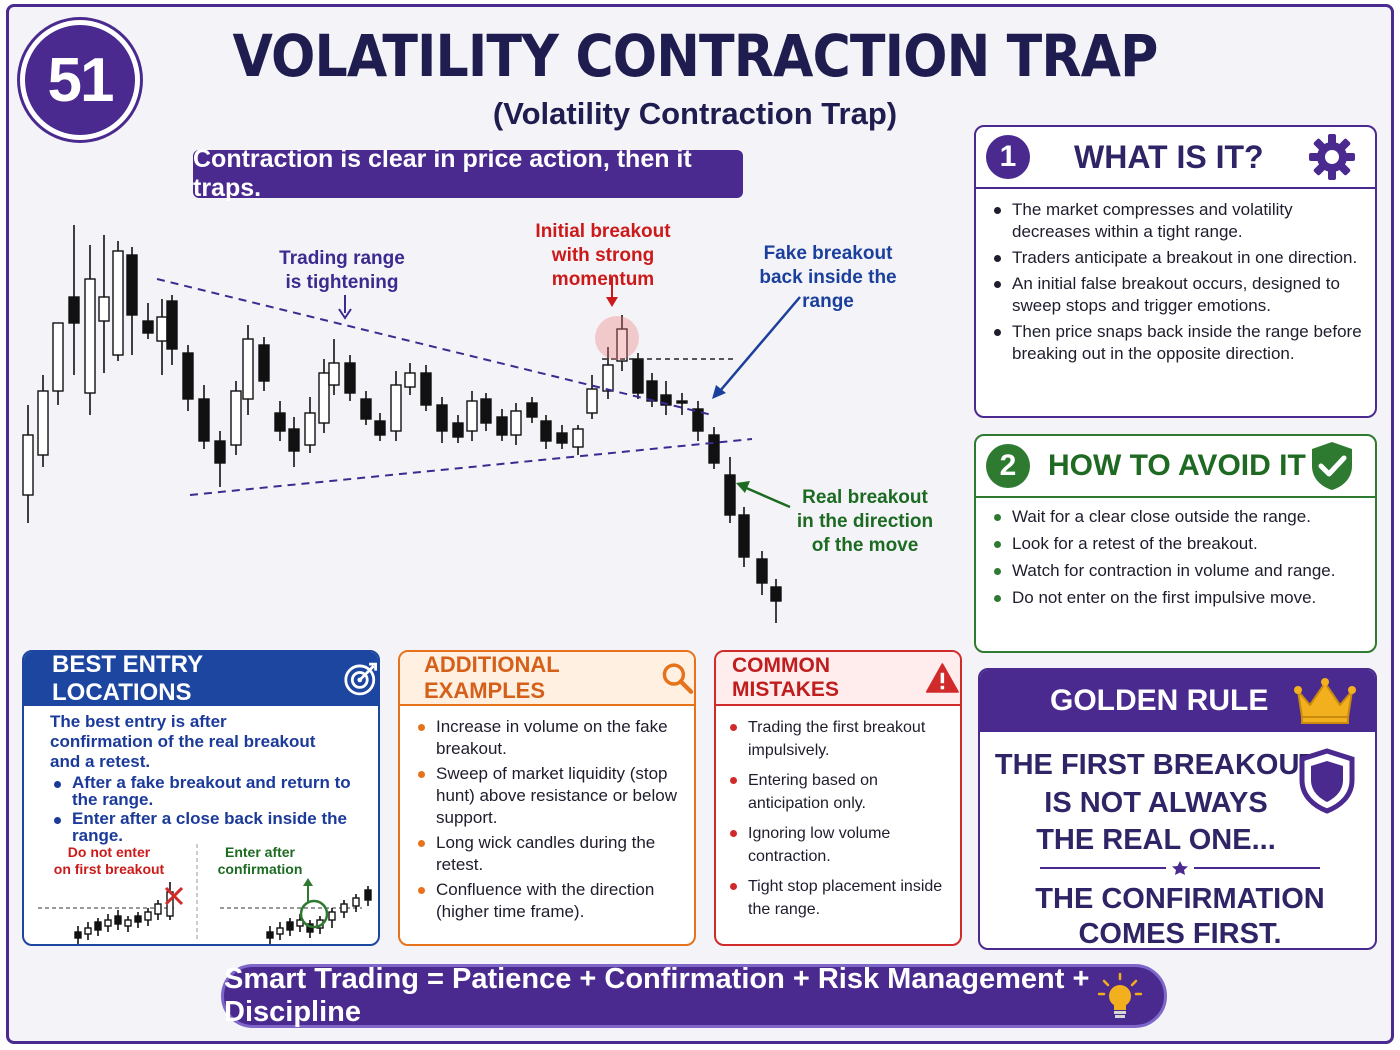 Image resolution: width=1400 pixels, height=1050 pixels. Describe the element at coordinates (1156, 765) in the screenshot. I see `golden-rule-line: THE FIRST BREAKOUT` at that location.